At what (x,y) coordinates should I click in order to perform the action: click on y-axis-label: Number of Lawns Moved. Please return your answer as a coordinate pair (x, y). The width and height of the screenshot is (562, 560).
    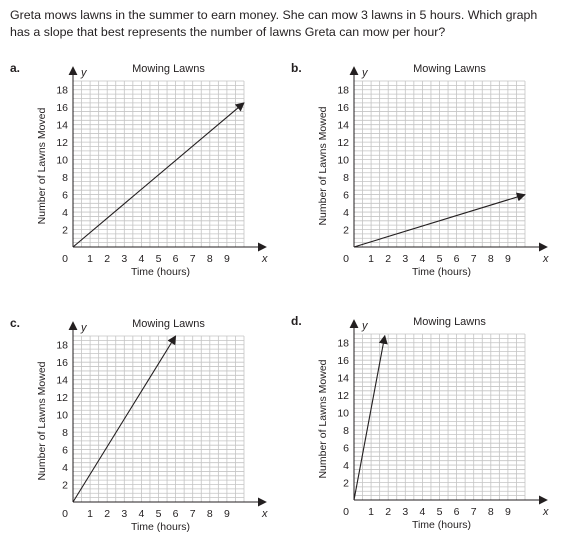
    Looking at the image, I should click on (42, 165).